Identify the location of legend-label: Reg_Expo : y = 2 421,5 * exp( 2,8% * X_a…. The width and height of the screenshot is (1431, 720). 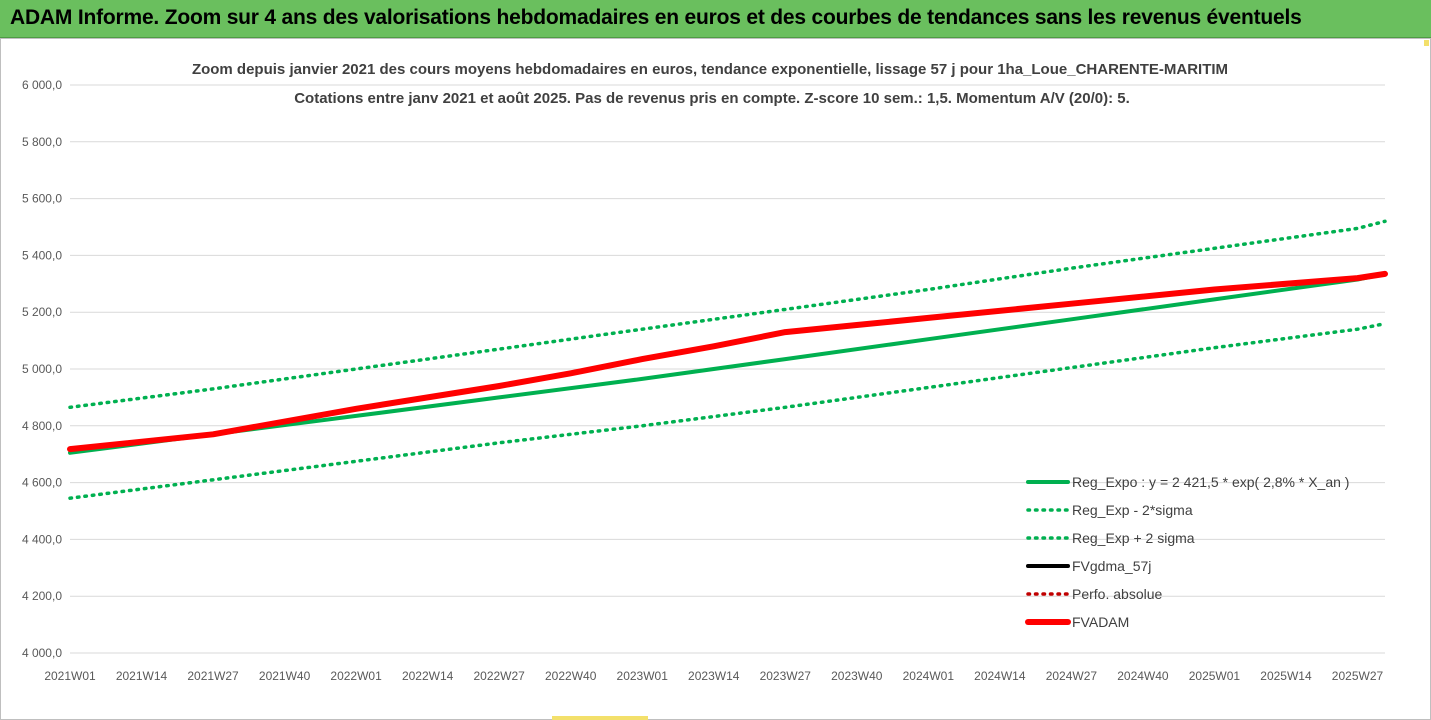
(1210, 482).